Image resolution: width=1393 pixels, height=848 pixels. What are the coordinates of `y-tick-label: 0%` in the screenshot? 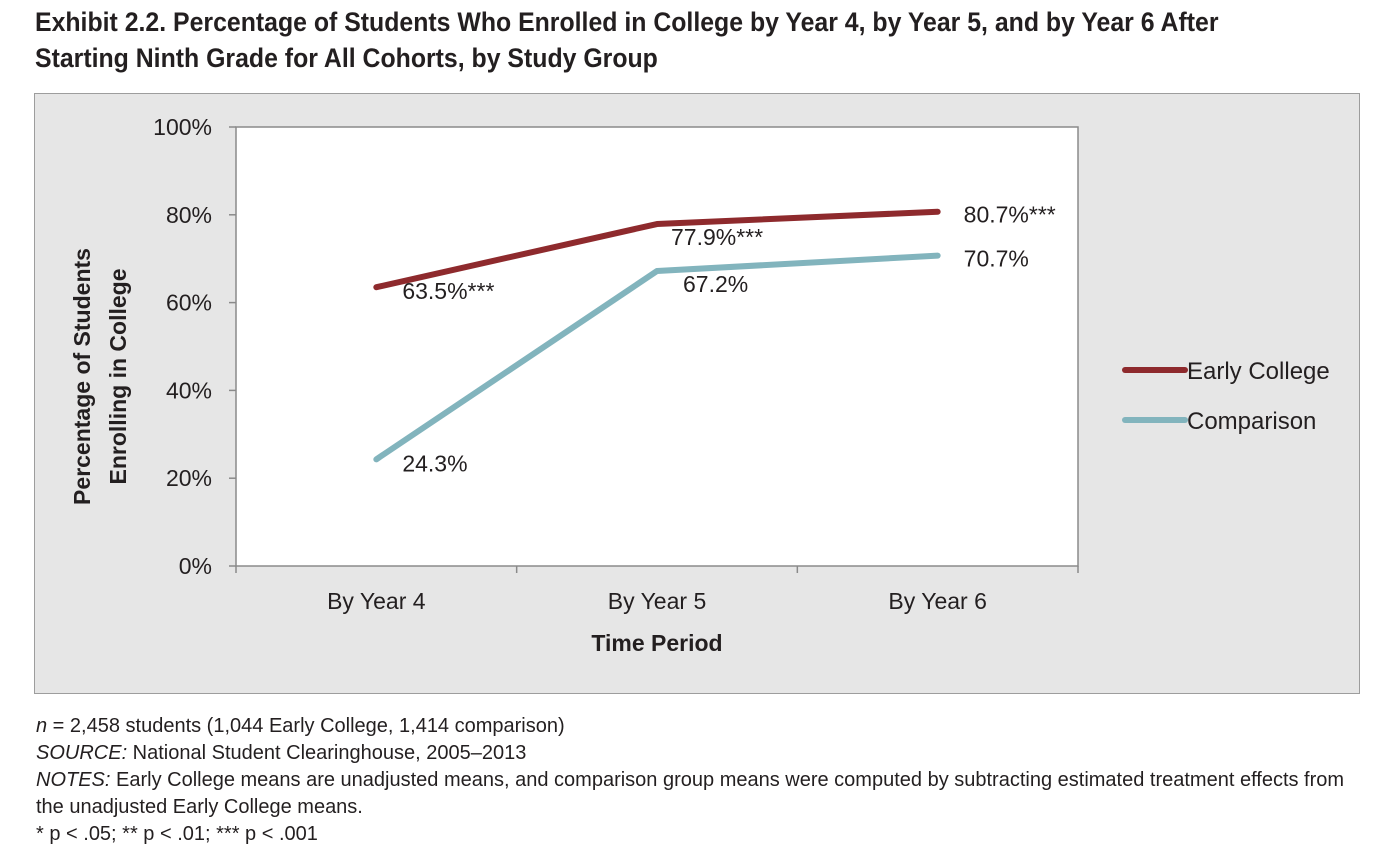 It's located at (195, 566).